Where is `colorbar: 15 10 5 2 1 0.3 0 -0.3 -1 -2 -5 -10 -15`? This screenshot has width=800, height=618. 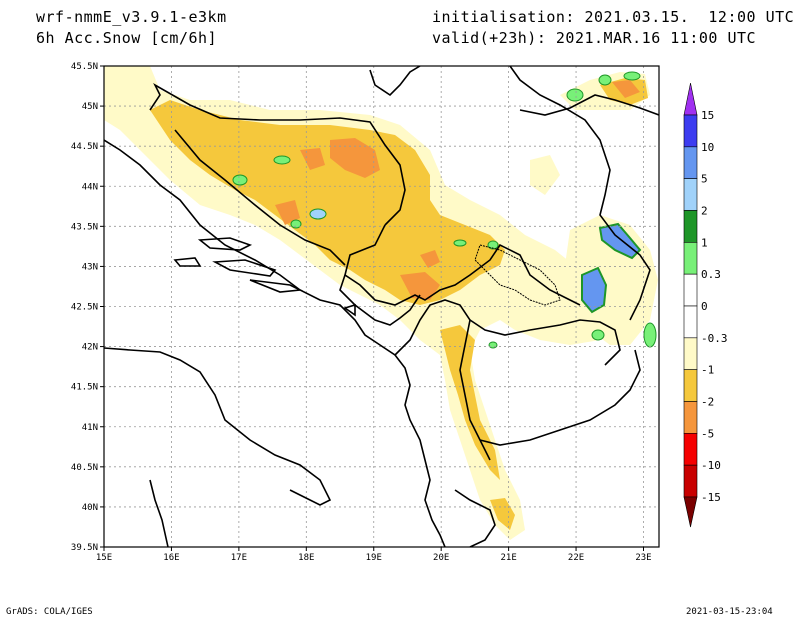 colorbar: 15 10 5 2 1 0.3 0 -0.3 -1 -2 -5 -10 -15 is located at coordinates (705, 305).